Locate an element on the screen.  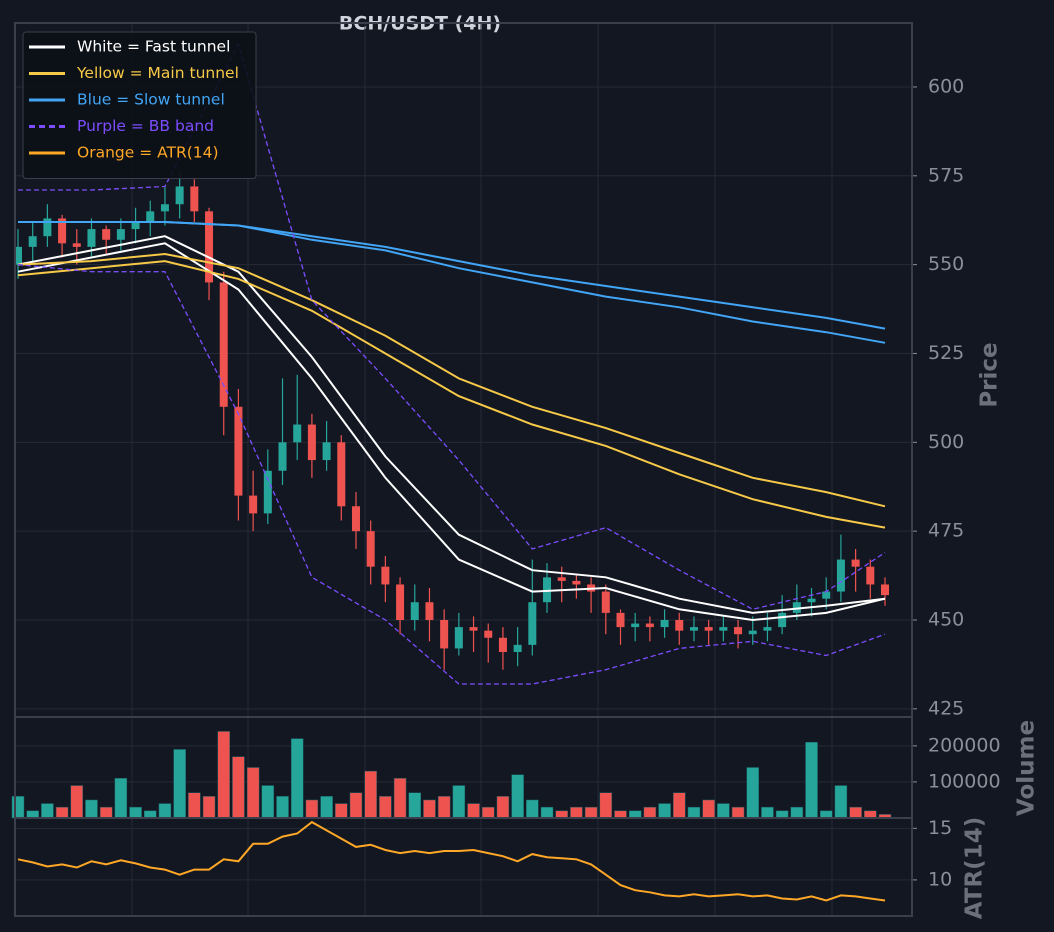
y-tick-label: 200000 is located at coordinates (964, 745).